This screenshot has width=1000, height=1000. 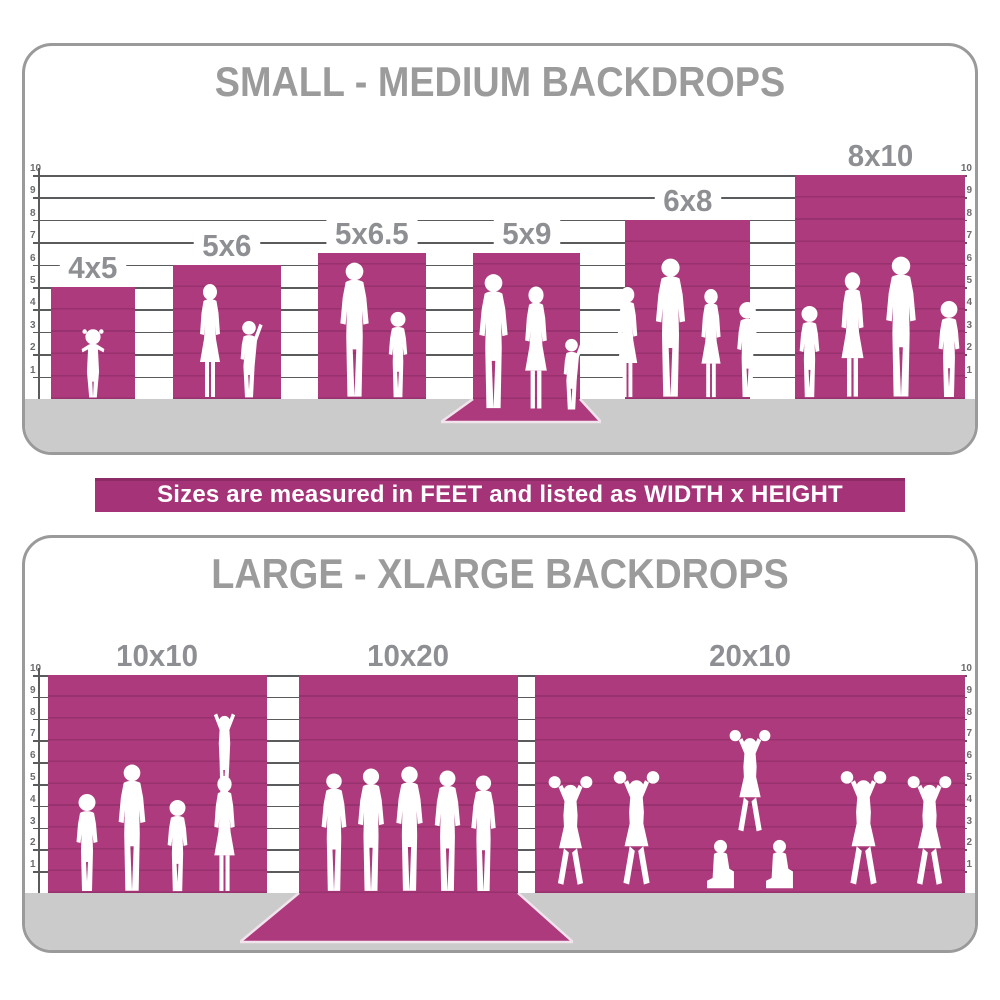 I want to click on panel-title: LARGE - XLARGE BACKDROPS, so click(x=500, y=573).